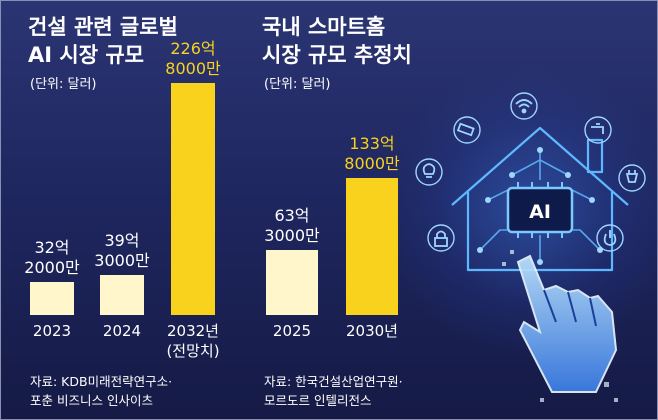 The height and width of the screenshot is (420, 658). Describe the element at coordinates (193, 341) in the screenshot. I see `x-tick-label: 2032년 (전망치)` at that location.